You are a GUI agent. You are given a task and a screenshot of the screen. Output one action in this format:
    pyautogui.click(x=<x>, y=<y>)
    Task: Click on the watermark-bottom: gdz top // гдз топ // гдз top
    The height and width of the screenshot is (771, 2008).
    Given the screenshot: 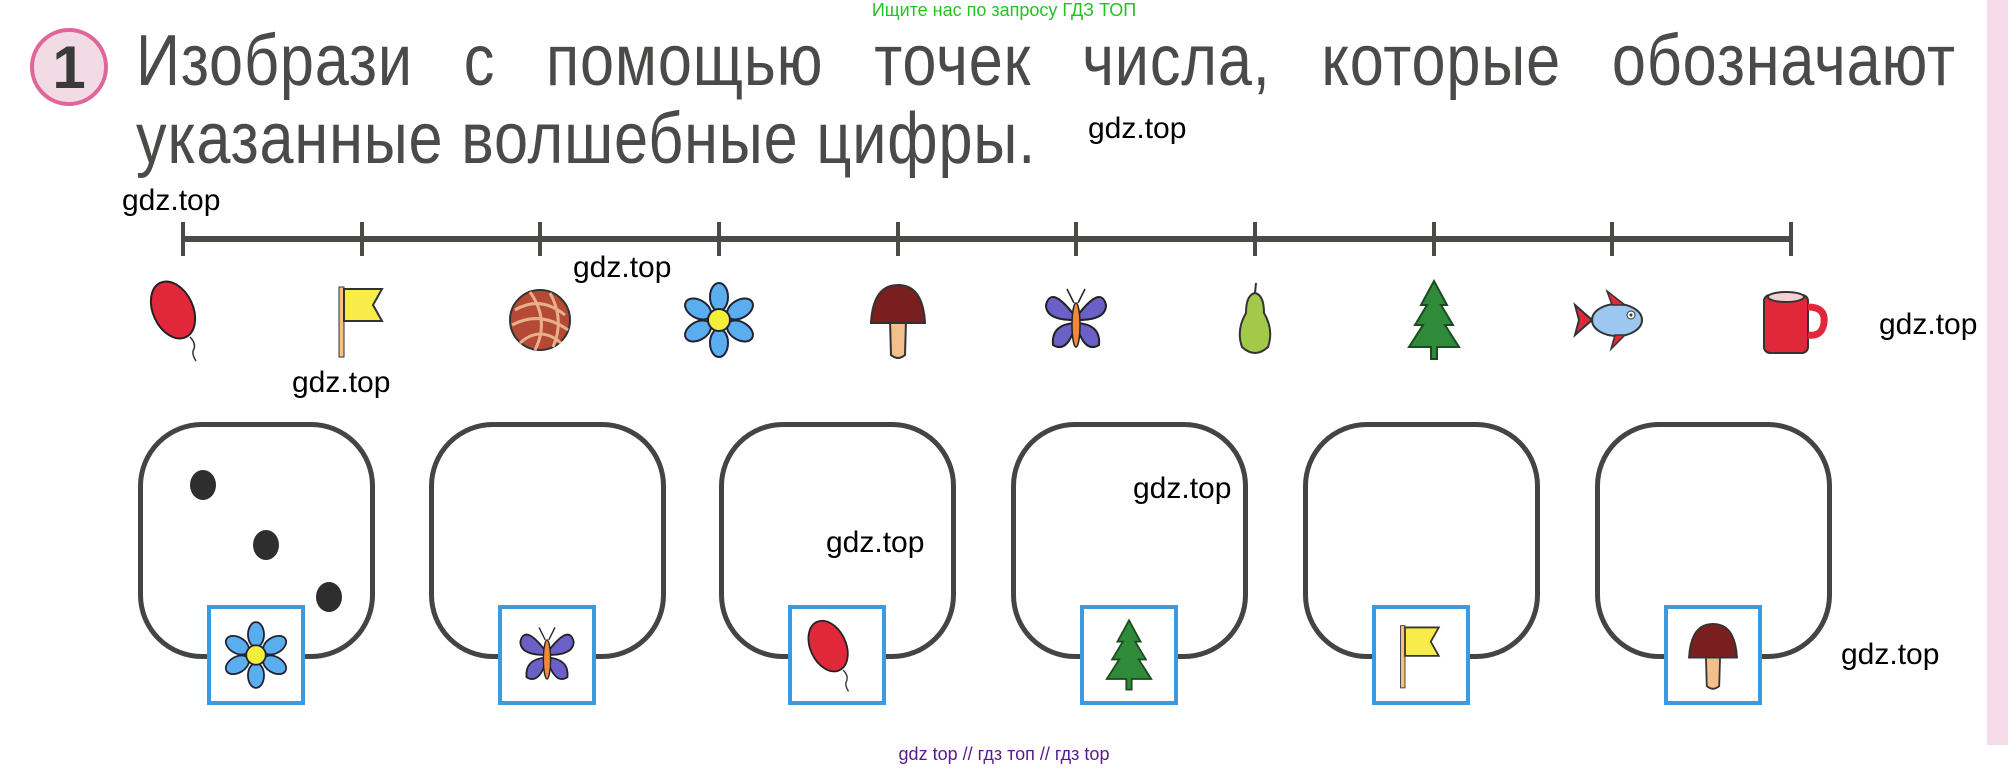 What is the action you would take?
    pyautogui.click(x=1004, y=754)
    